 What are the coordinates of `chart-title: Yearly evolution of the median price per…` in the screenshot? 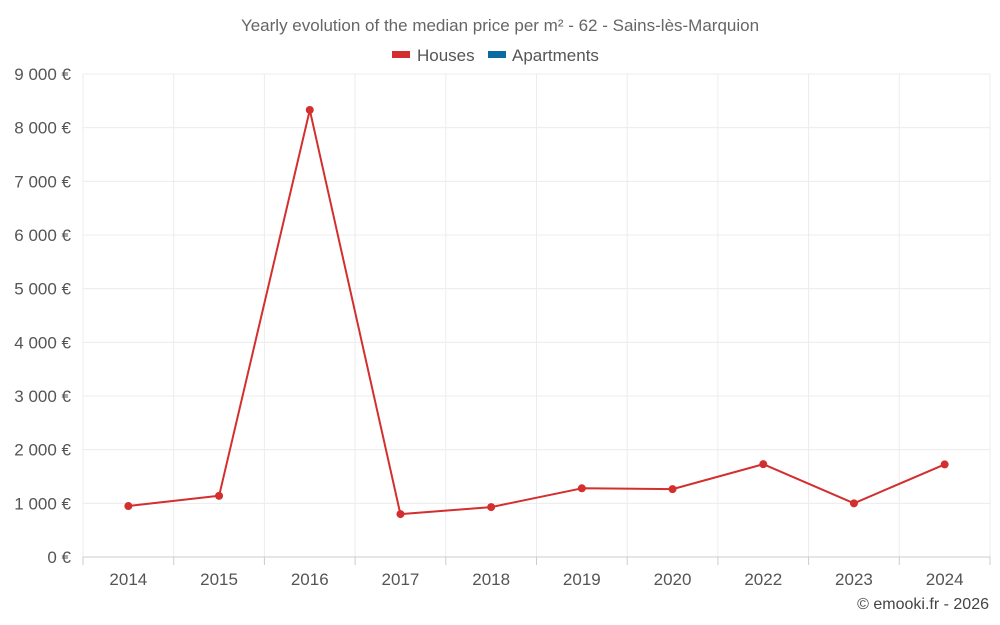 It's located at (500, 25).